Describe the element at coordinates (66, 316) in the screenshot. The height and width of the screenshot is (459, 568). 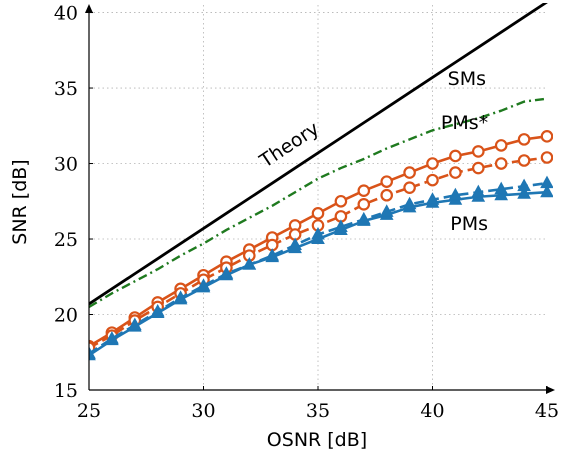
I see `y-tick-label-1: 20` at that location.